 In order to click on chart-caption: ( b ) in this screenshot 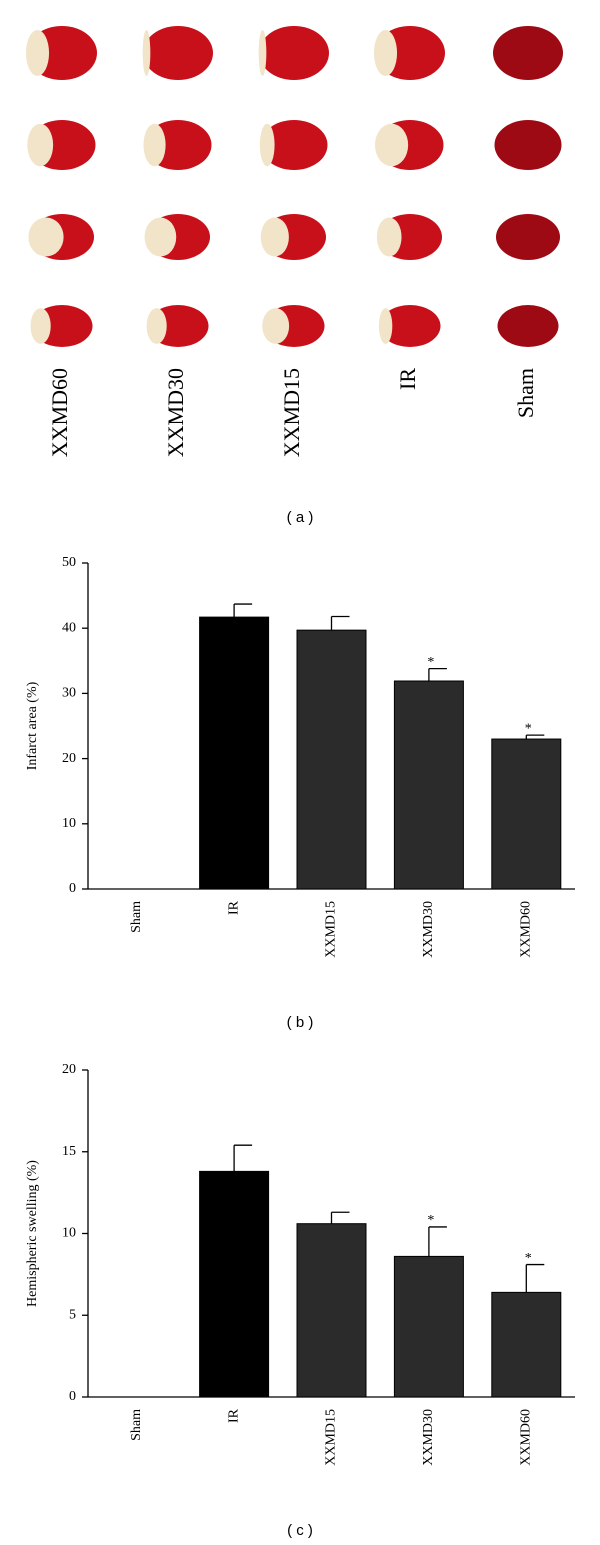, I will do `click(300, 1022)`.